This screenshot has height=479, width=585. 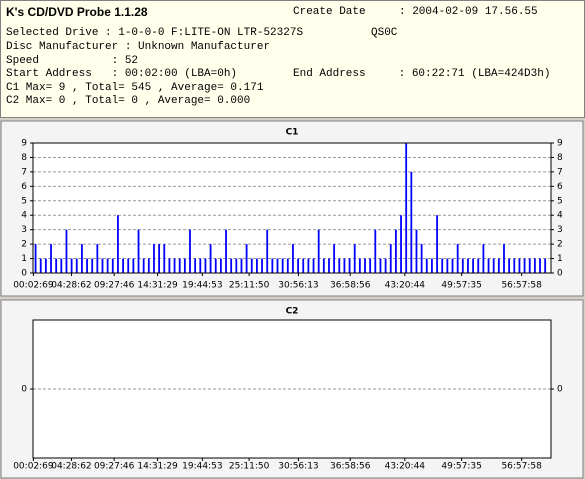 What do you see at coordinates (329, 12) in the screenshot?
I see `create-date-label: Create Date` at bounding box center [329, 12].